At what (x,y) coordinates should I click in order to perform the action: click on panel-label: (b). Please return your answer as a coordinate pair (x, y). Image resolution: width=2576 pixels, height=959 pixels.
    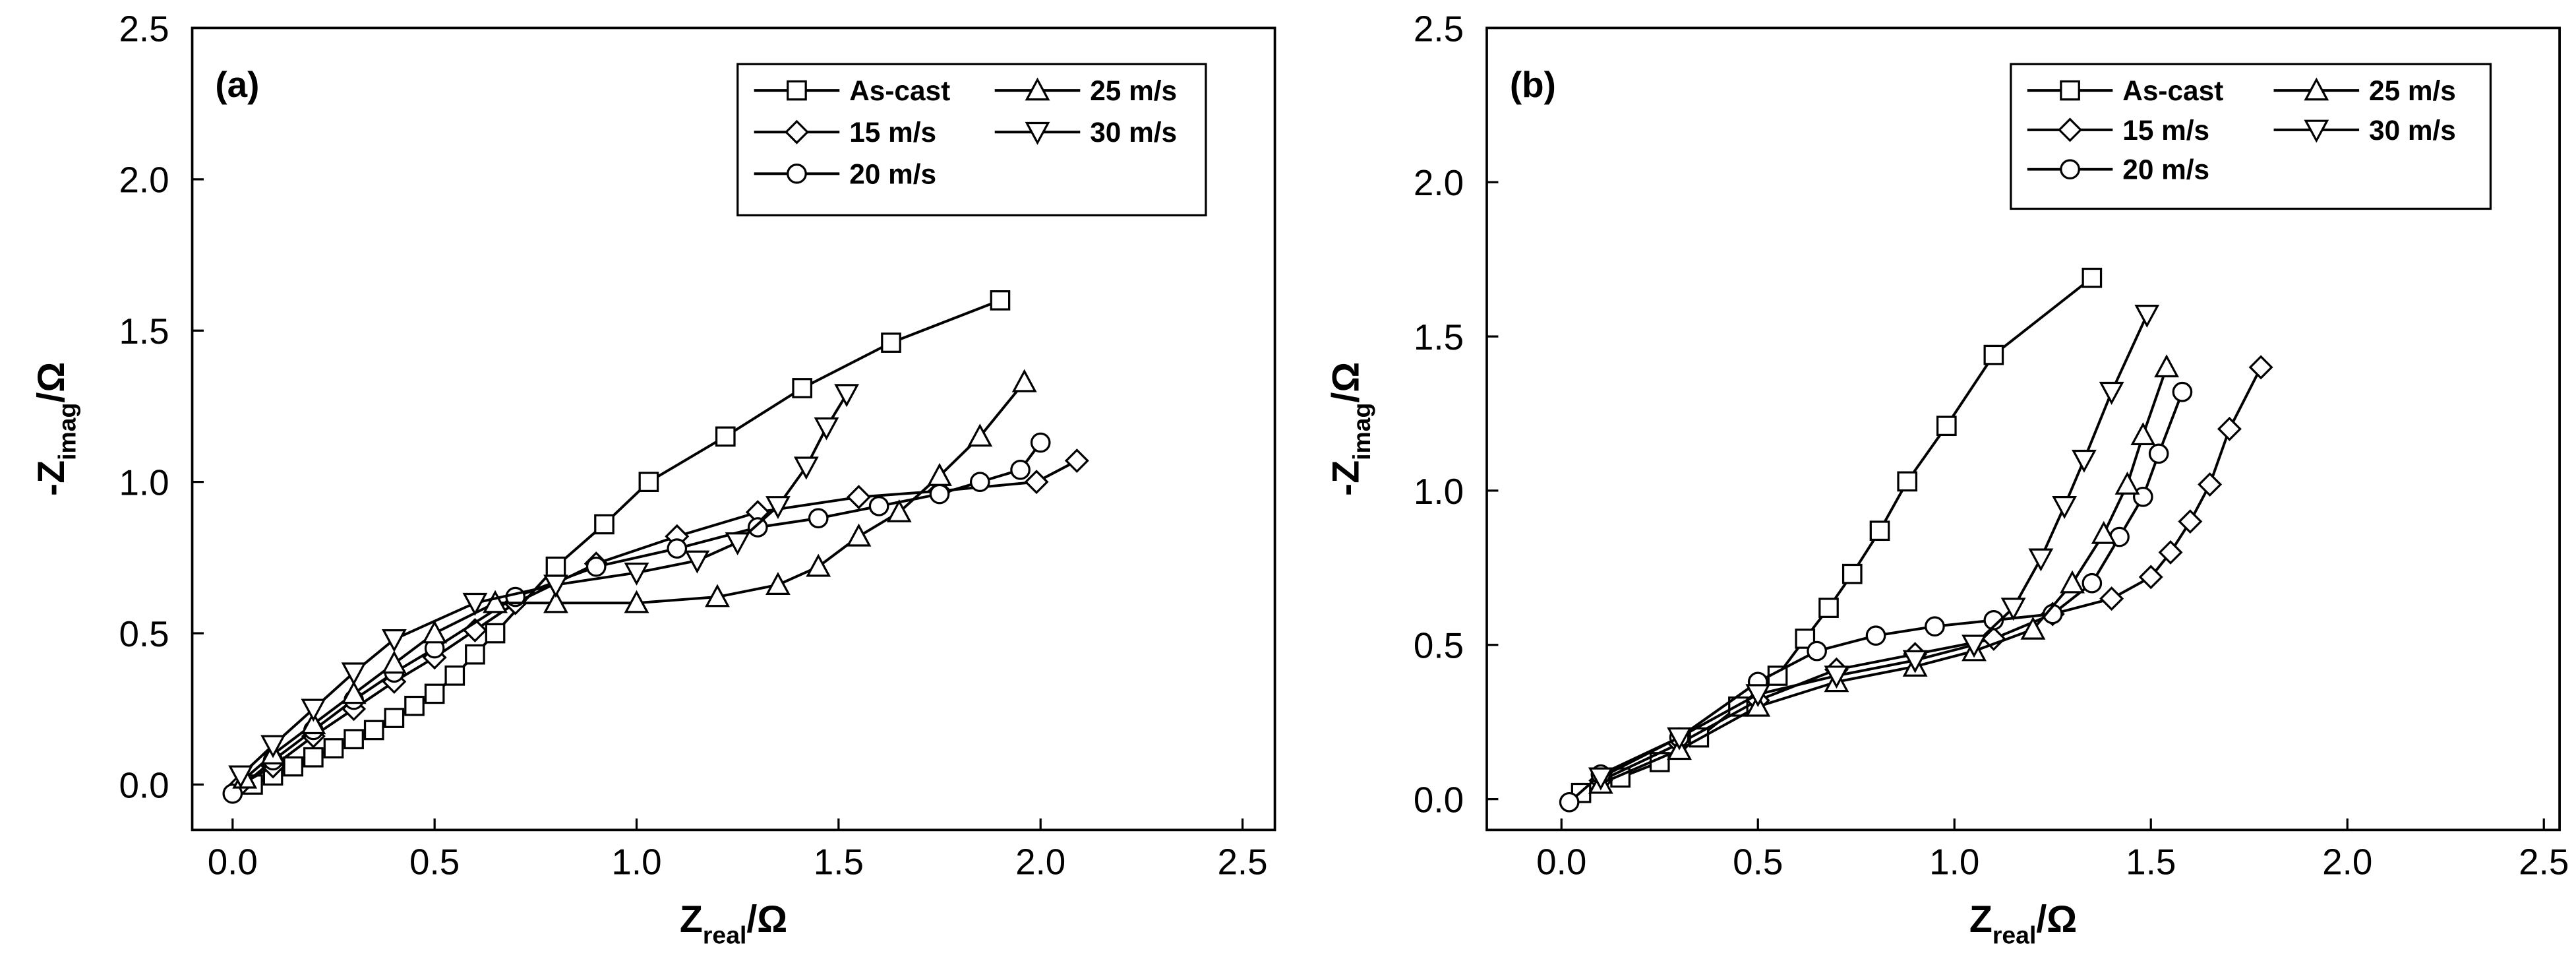
    Looking at the image, I should click on (1533, 84).